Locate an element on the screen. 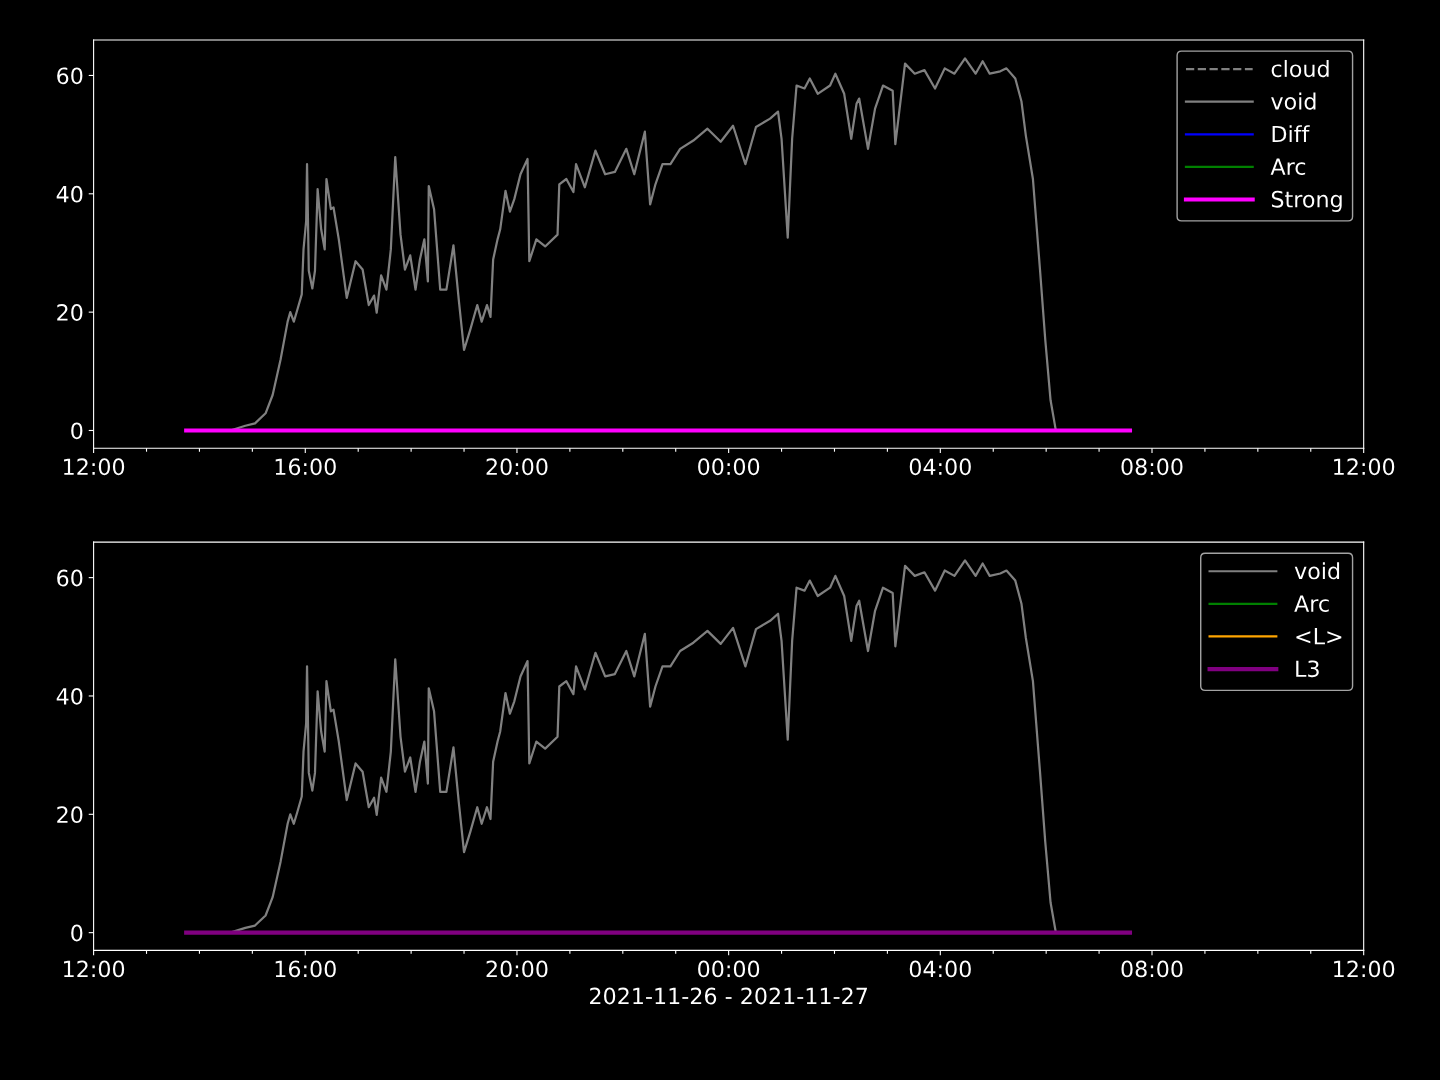  legend-label: cloud is located at coordinates (1300, 68).